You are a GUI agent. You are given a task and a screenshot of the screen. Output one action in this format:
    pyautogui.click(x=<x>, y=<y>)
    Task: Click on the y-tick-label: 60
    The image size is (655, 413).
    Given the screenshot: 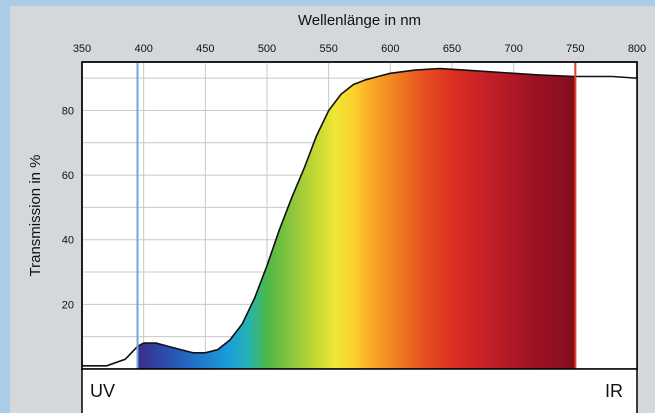 What is the action you would take?
    pyautogui.click(x=68, y=176)
    